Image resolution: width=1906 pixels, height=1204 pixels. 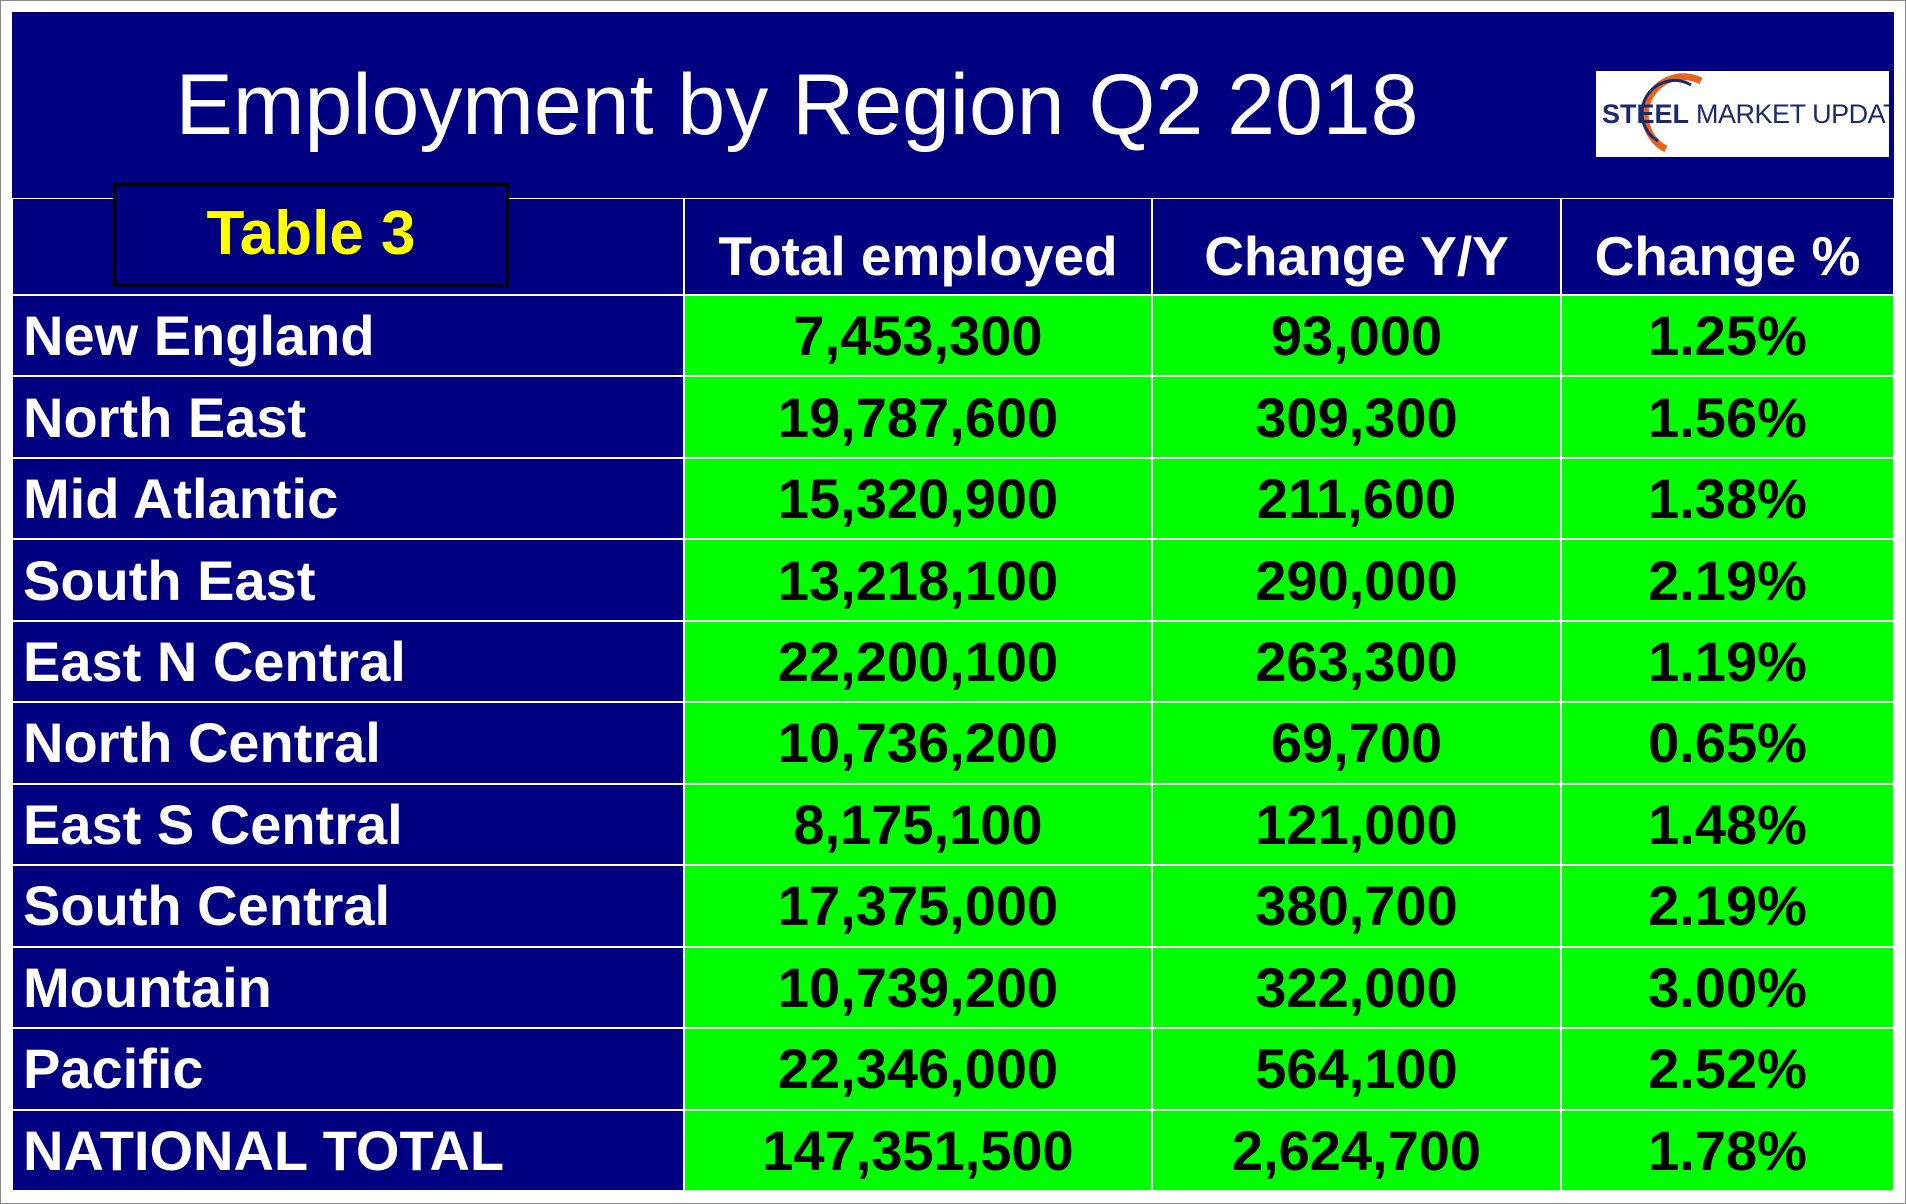 I want to click on cell-value: 263,300, so click(x=1356, y=661).